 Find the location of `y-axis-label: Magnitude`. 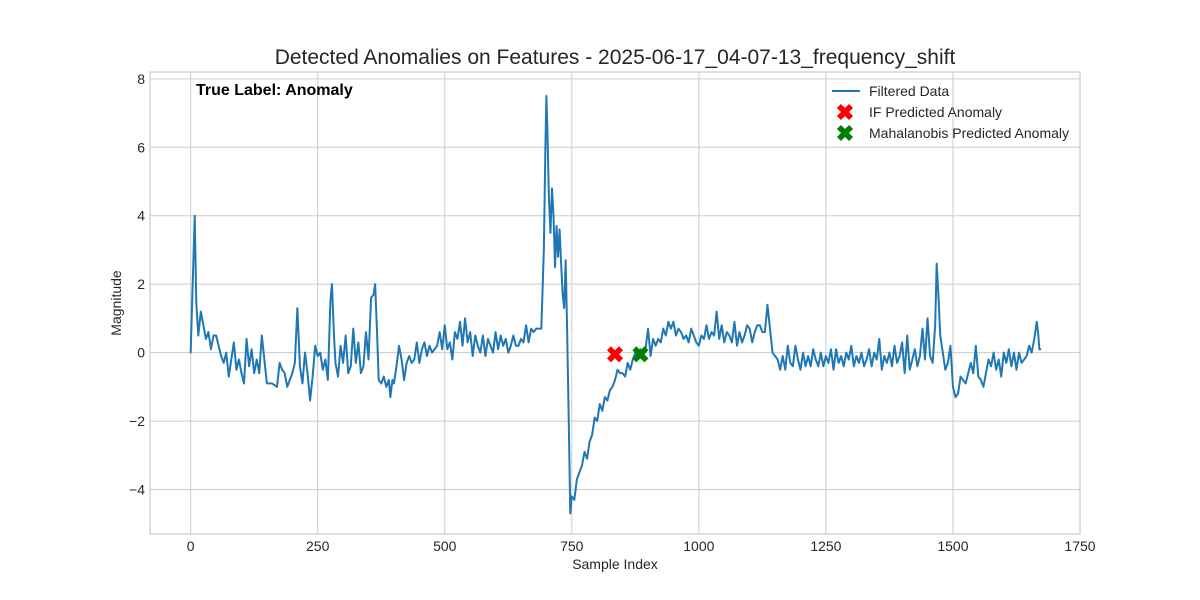

y-axis-label: Magnitude is located at coordinates (116, 303).